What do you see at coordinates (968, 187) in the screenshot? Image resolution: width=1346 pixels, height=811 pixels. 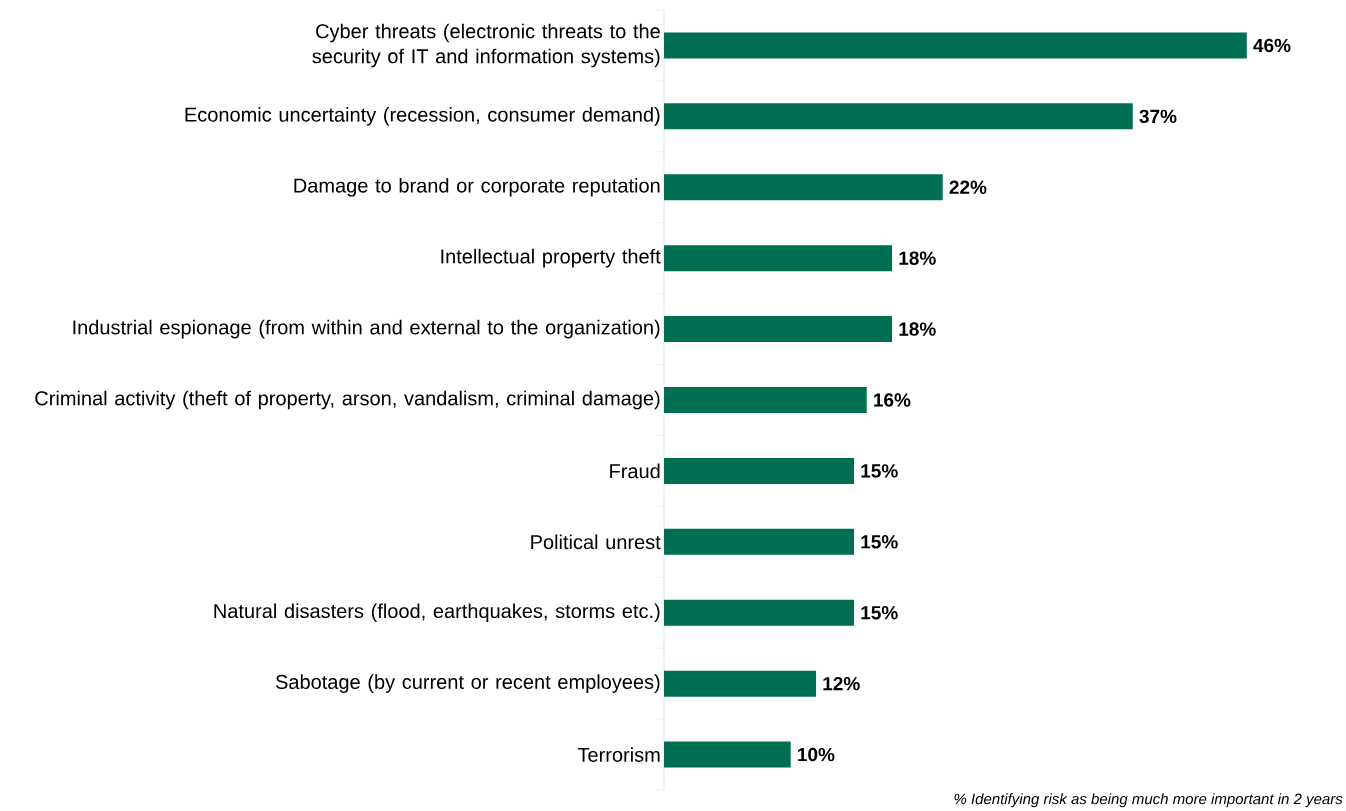 I see `data-label: 22%` at bounding box center [968, 187].